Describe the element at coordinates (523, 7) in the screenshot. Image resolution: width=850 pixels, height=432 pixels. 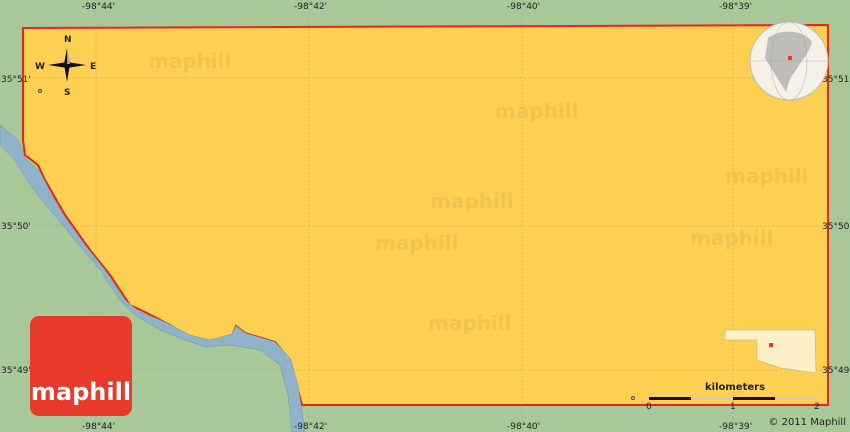
I see `lon-label-top: -98°40'` at that location.